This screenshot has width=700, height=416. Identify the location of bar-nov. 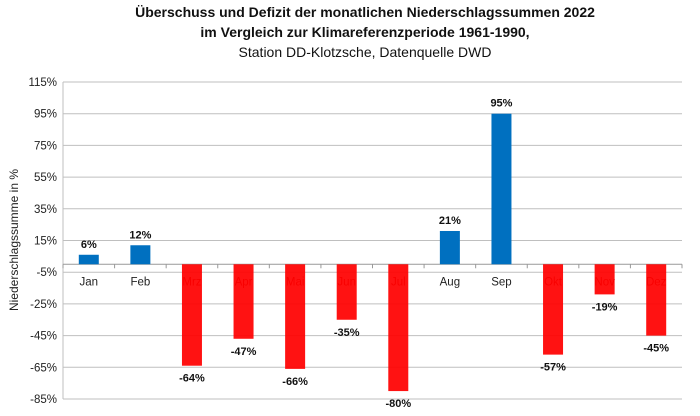
(604, 279).